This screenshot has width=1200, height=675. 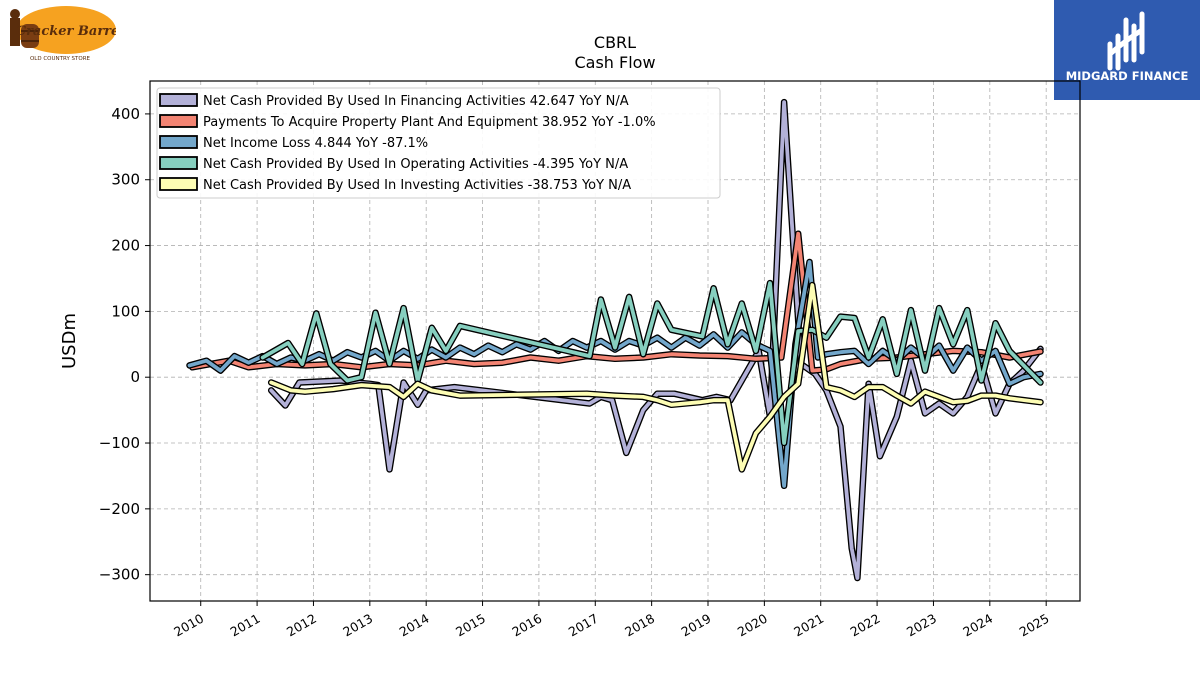 I want to click on x-tick-label: 2023, so click(x=921, y=625).